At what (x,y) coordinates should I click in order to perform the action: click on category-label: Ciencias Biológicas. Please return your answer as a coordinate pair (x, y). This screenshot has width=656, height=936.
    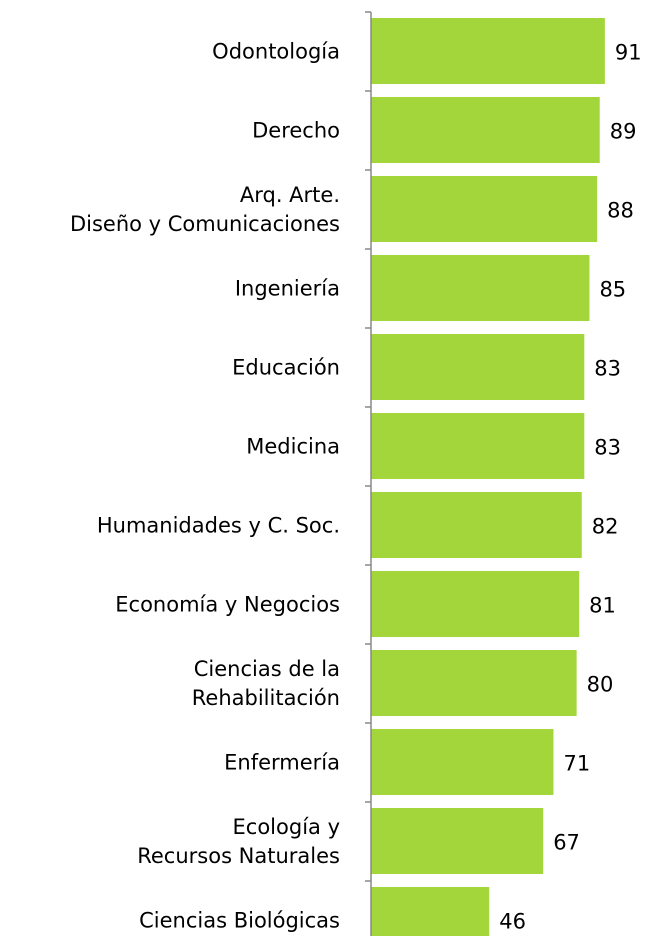
    Looking at the image, I should click on (239, 920).